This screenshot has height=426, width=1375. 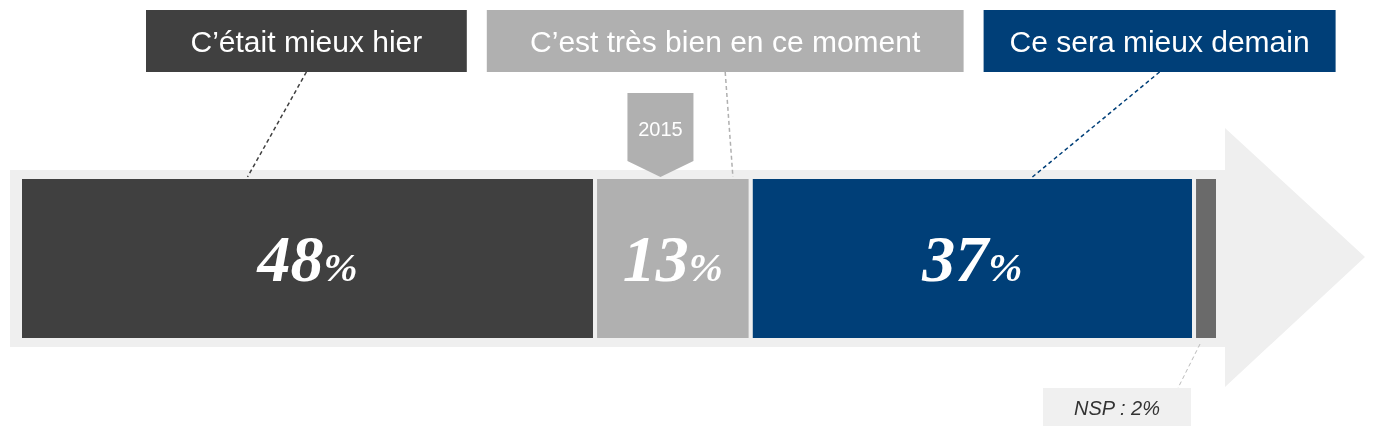 What do you see at coordinates (660, 129) in the screenshot?
I see `text: 2015` at bounding box center [660, 129].